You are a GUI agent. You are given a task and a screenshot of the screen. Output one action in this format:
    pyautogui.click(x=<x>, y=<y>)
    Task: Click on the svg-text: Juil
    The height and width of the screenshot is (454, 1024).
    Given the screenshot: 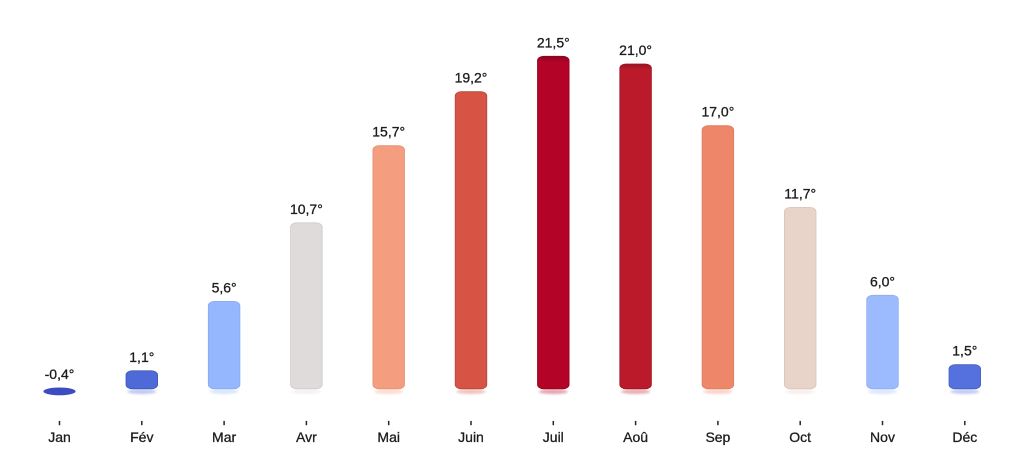 What is the action you would take?
    pyautogui.click(x=553, y=437)
    